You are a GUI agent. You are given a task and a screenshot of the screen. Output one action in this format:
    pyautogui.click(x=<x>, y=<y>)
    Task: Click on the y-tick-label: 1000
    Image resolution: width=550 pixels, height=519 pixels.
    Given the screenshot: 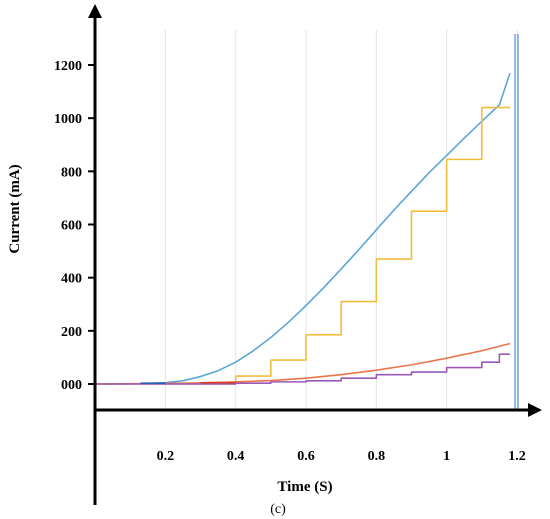 What is the action you would take?
    pyautogui.click(x=68, y=119)
    